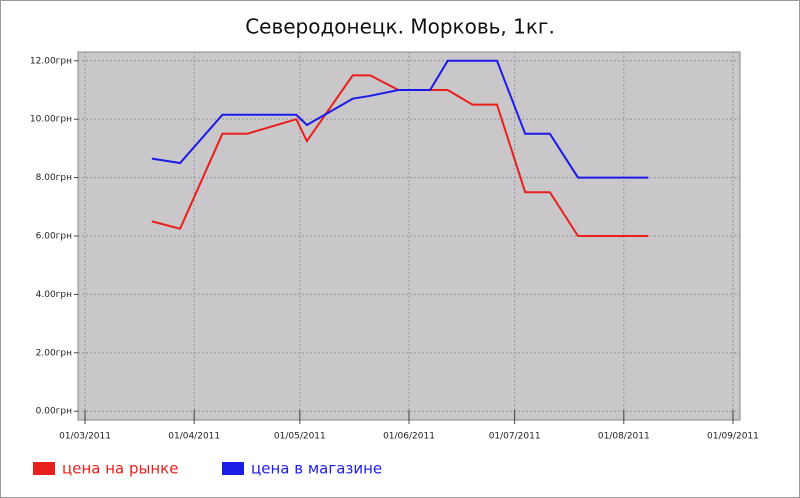 The image size is (800, 498). What do you see at coordinates (400, 27) in the screenshot?
I see `chart-title: Северодонецк. Морковь, 1кг.` at bounding box center [400, 27].